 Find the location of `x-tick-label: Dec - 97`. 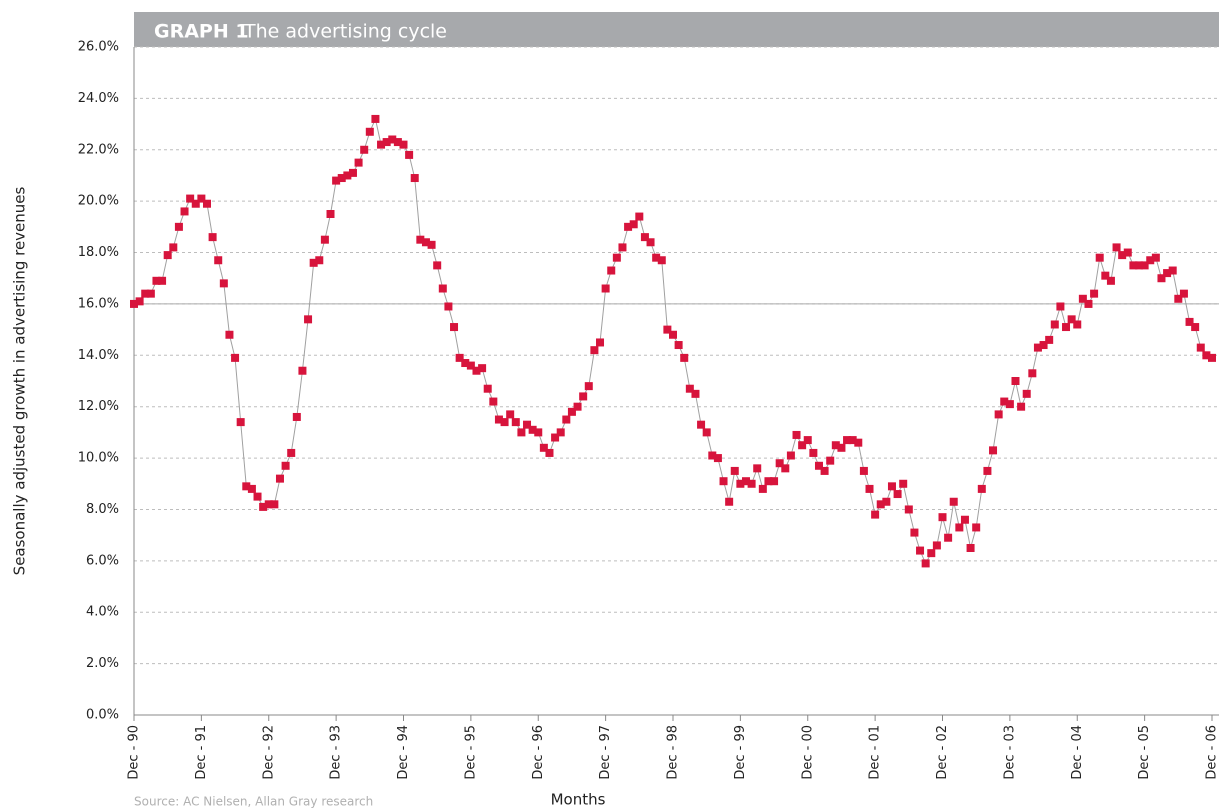

x-tick-label: Dec - 97 is located at coordinates (605, 752).